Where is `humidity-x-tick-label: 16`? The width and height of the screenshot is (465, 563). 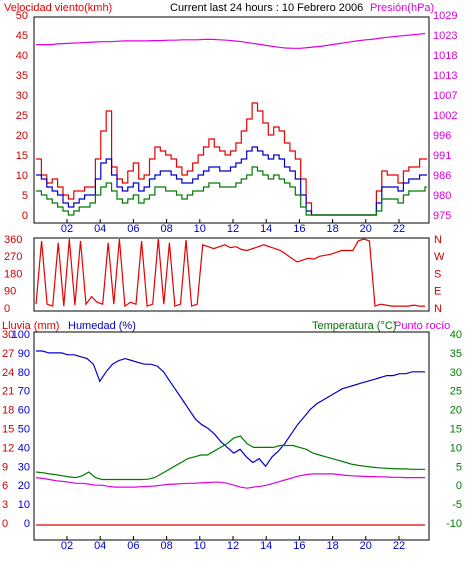
humidity-x-tick-label: 16 is located at coordinates (299, 546).